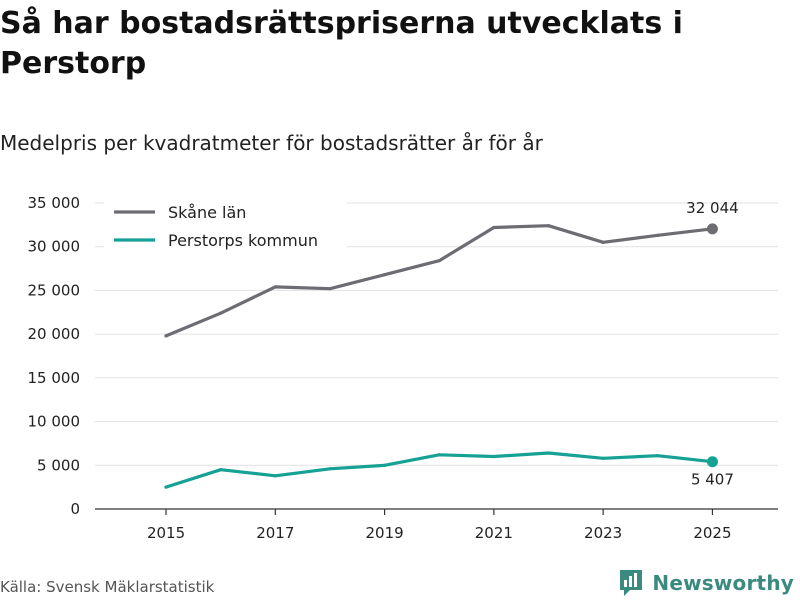 Image resolution: width=800 pixels, height=600 pixels. I want to click on x-tick-label: 2017, so click(275, 533).